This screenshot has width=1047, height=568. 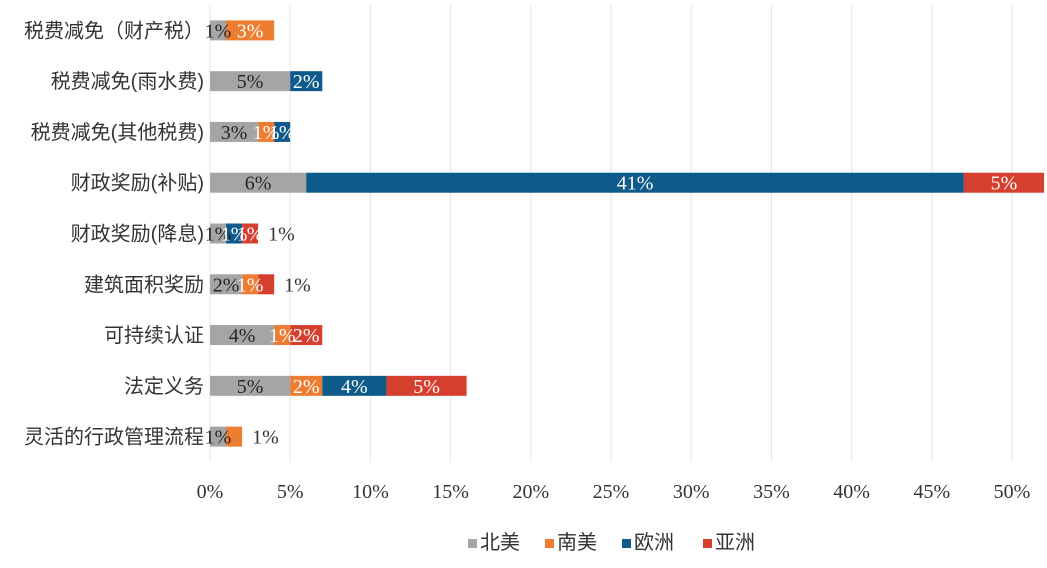 What do you see at coordinates (500, 542) in the screenshot?
I see `legend-label: 北美` at bounding box center [500, 542].